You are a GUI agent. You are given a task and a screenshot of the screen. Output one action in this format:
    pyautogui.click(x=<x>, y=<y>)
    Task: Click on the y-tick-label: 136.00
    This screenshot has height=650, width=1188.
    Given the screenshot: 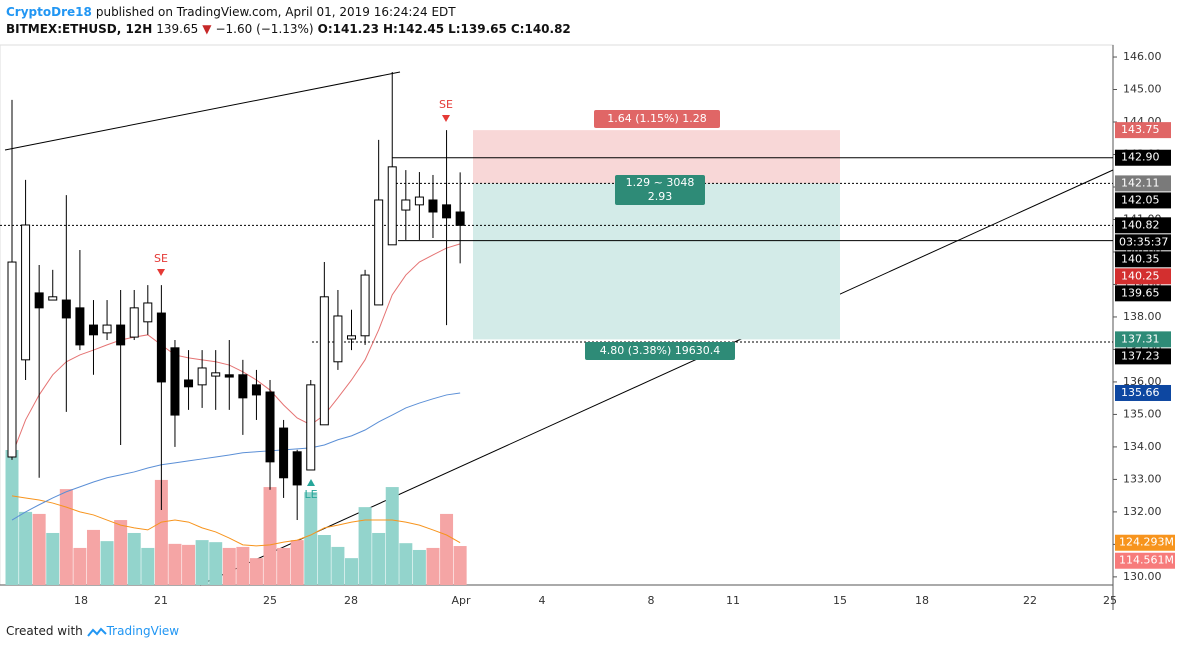 What is the action you would take?
    pyautogui.click(x=1142, y=381)
    